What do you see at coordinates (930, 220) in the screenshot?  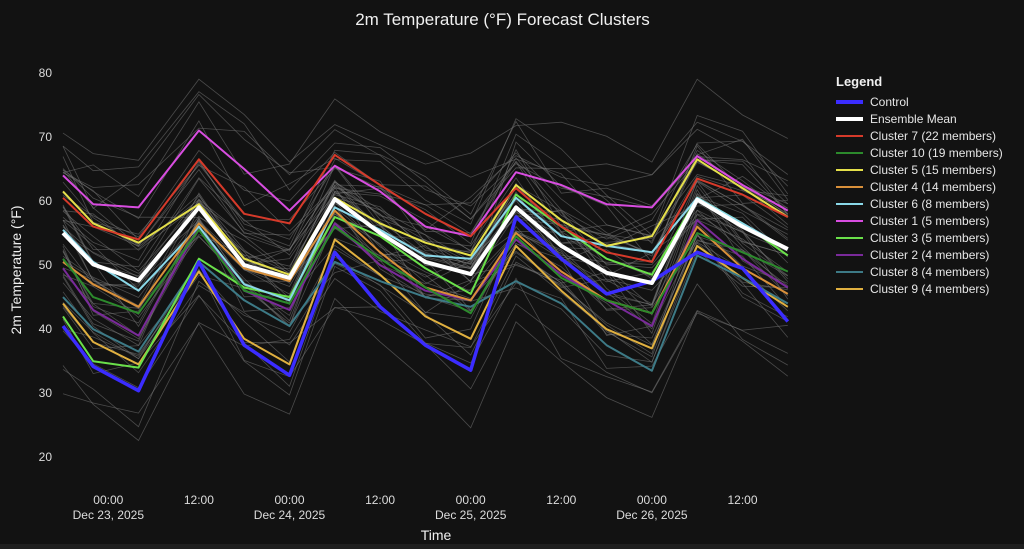 I see `legend-label: Cluster 1 (5 members)` at bounding box center [930, 220].